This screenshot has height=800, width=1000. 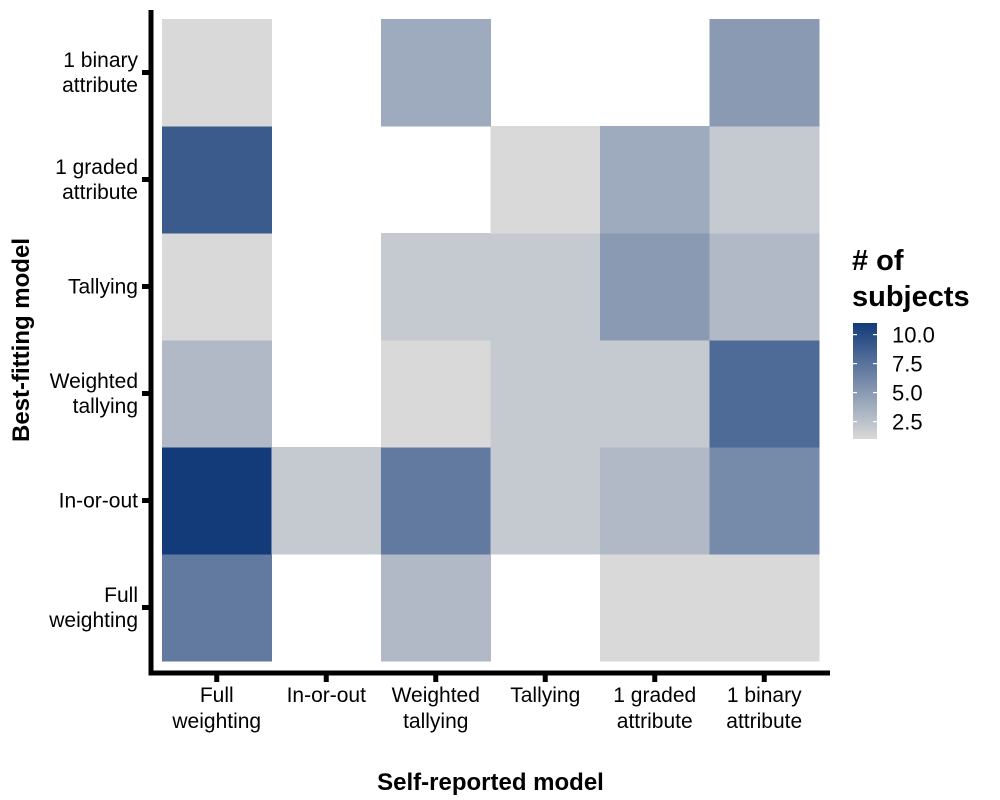 What do you see at coordinates (907, 364) in the screenshot?
I see `legend-tick-label: 7.5` at bounding box center [907, 364].